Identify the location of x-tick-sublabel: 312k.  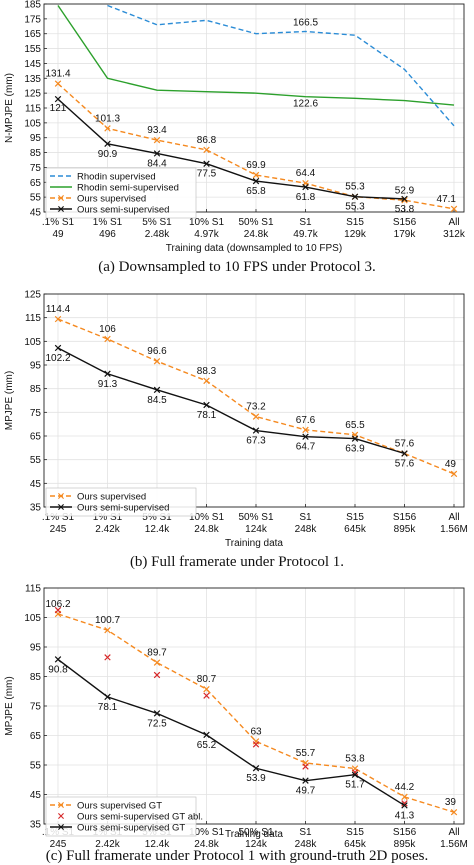
(454, 234).